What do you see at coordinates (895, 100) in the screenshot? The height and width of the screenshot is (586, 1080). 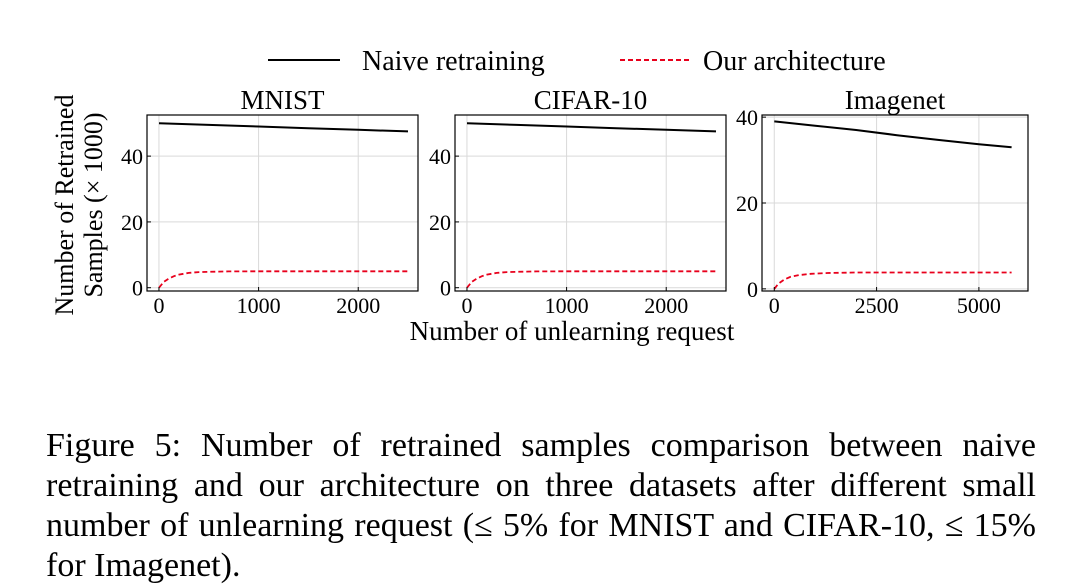 I see `chart-title: Imagenet` at bounding box center [895, 100].